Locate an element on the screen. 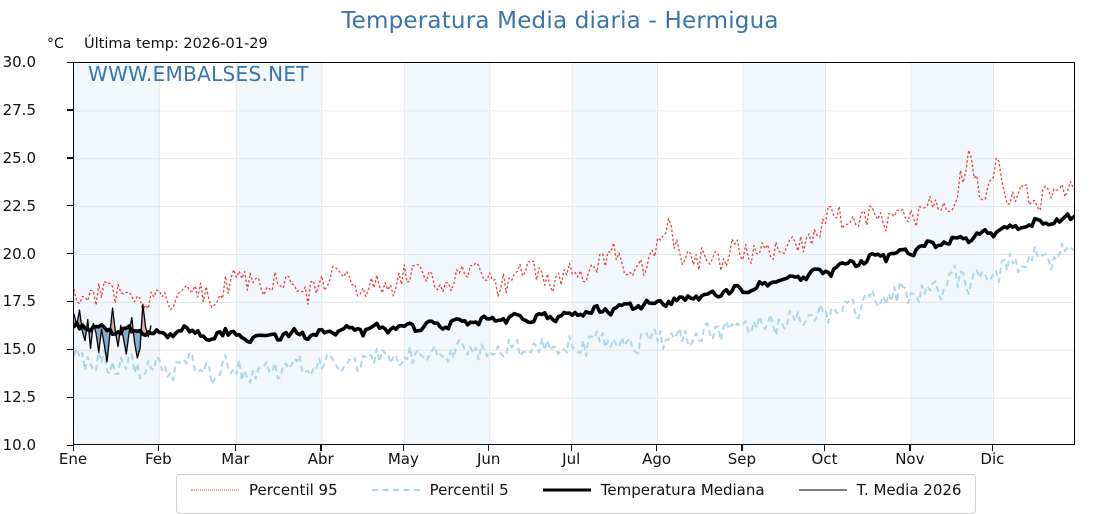 The height and width of the screenshot is (514, 1120). x-axis-tick-label: Abr is located at coordinates (320, 459).